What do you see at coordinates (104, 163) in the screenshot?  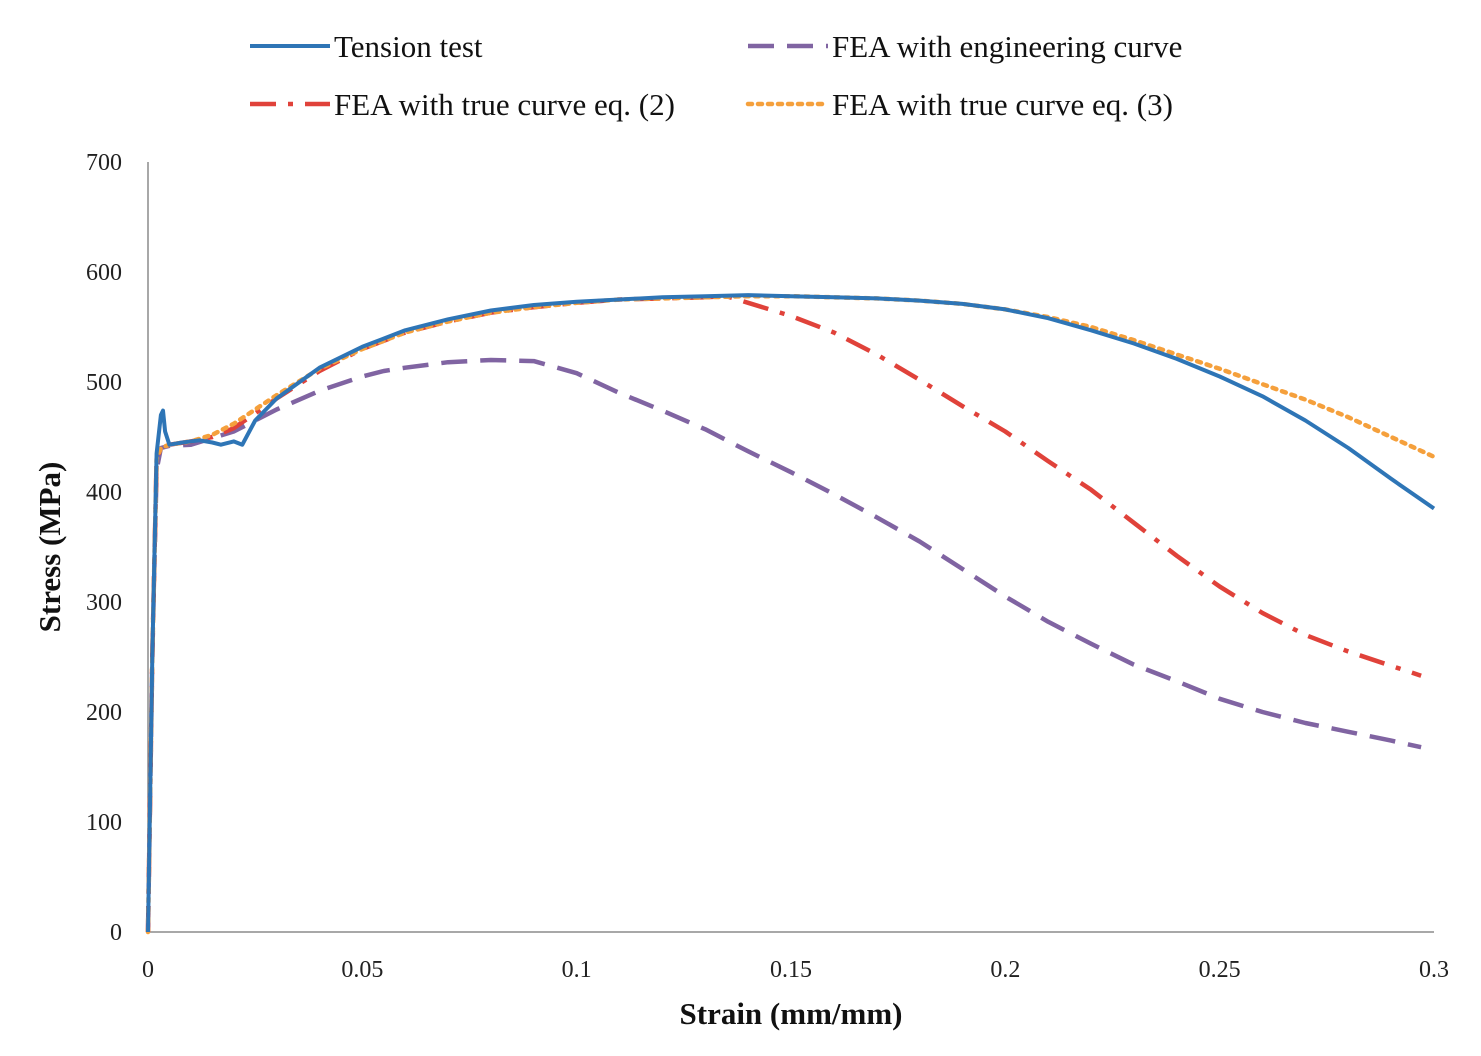 I see `y-tick-label: 700` at bounding box center [104, 163].